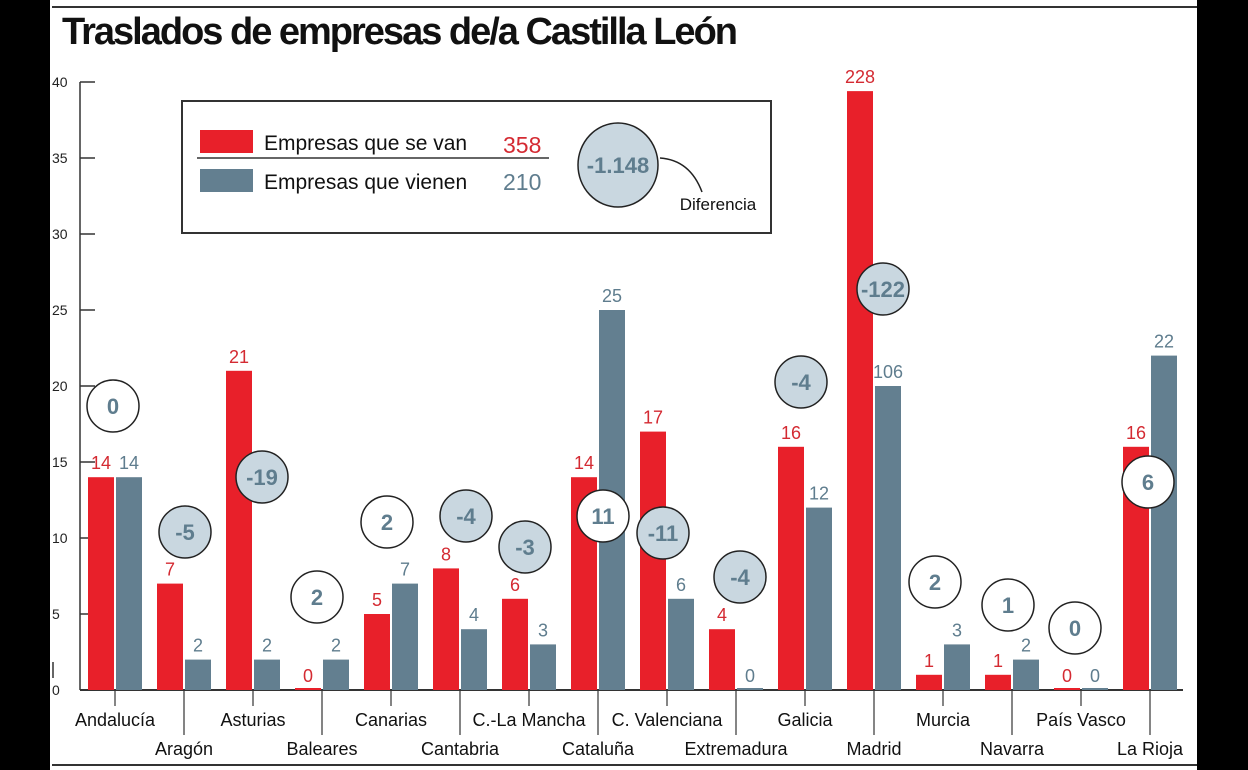 This screenshot has height=770, width=1248. I want to click on category-label: Asturias, so click(252, 720).